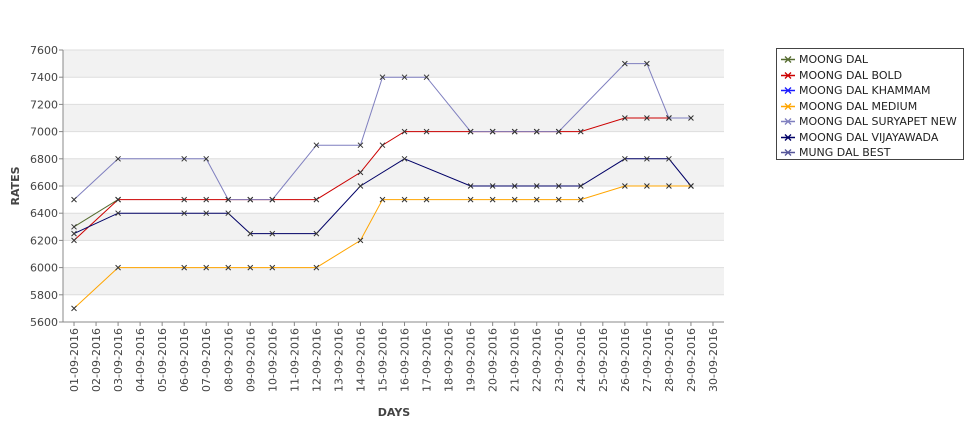 The width and height of the screenshot is (975, 429). What do you see at coordinates (559, 360) in the screenshot?
I see `x-tick-label: 23-09-2016` at bounding box center [559, 360].